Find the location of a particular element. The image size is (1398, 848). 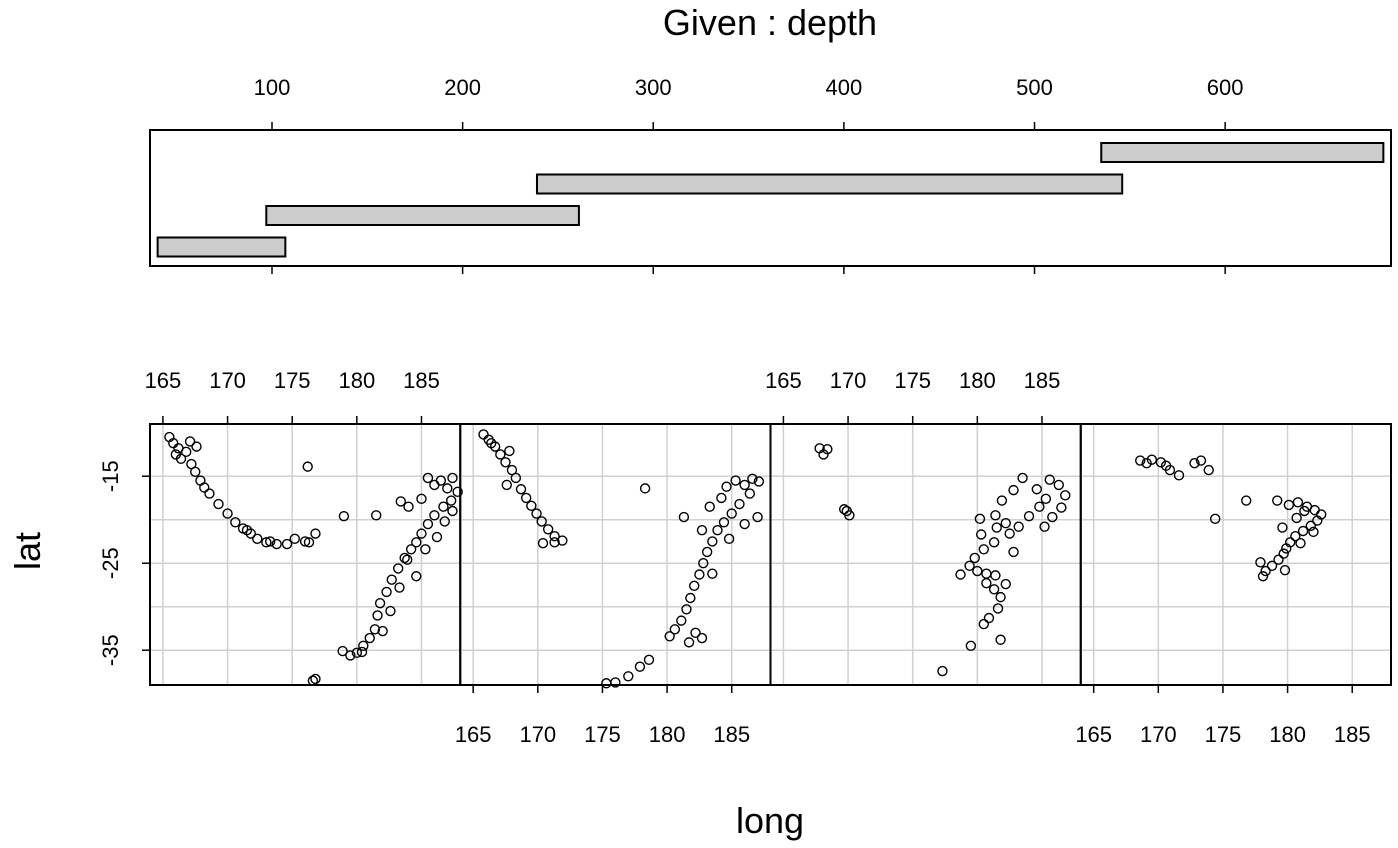

given-panel-frame is located at coordinates (770, 198).